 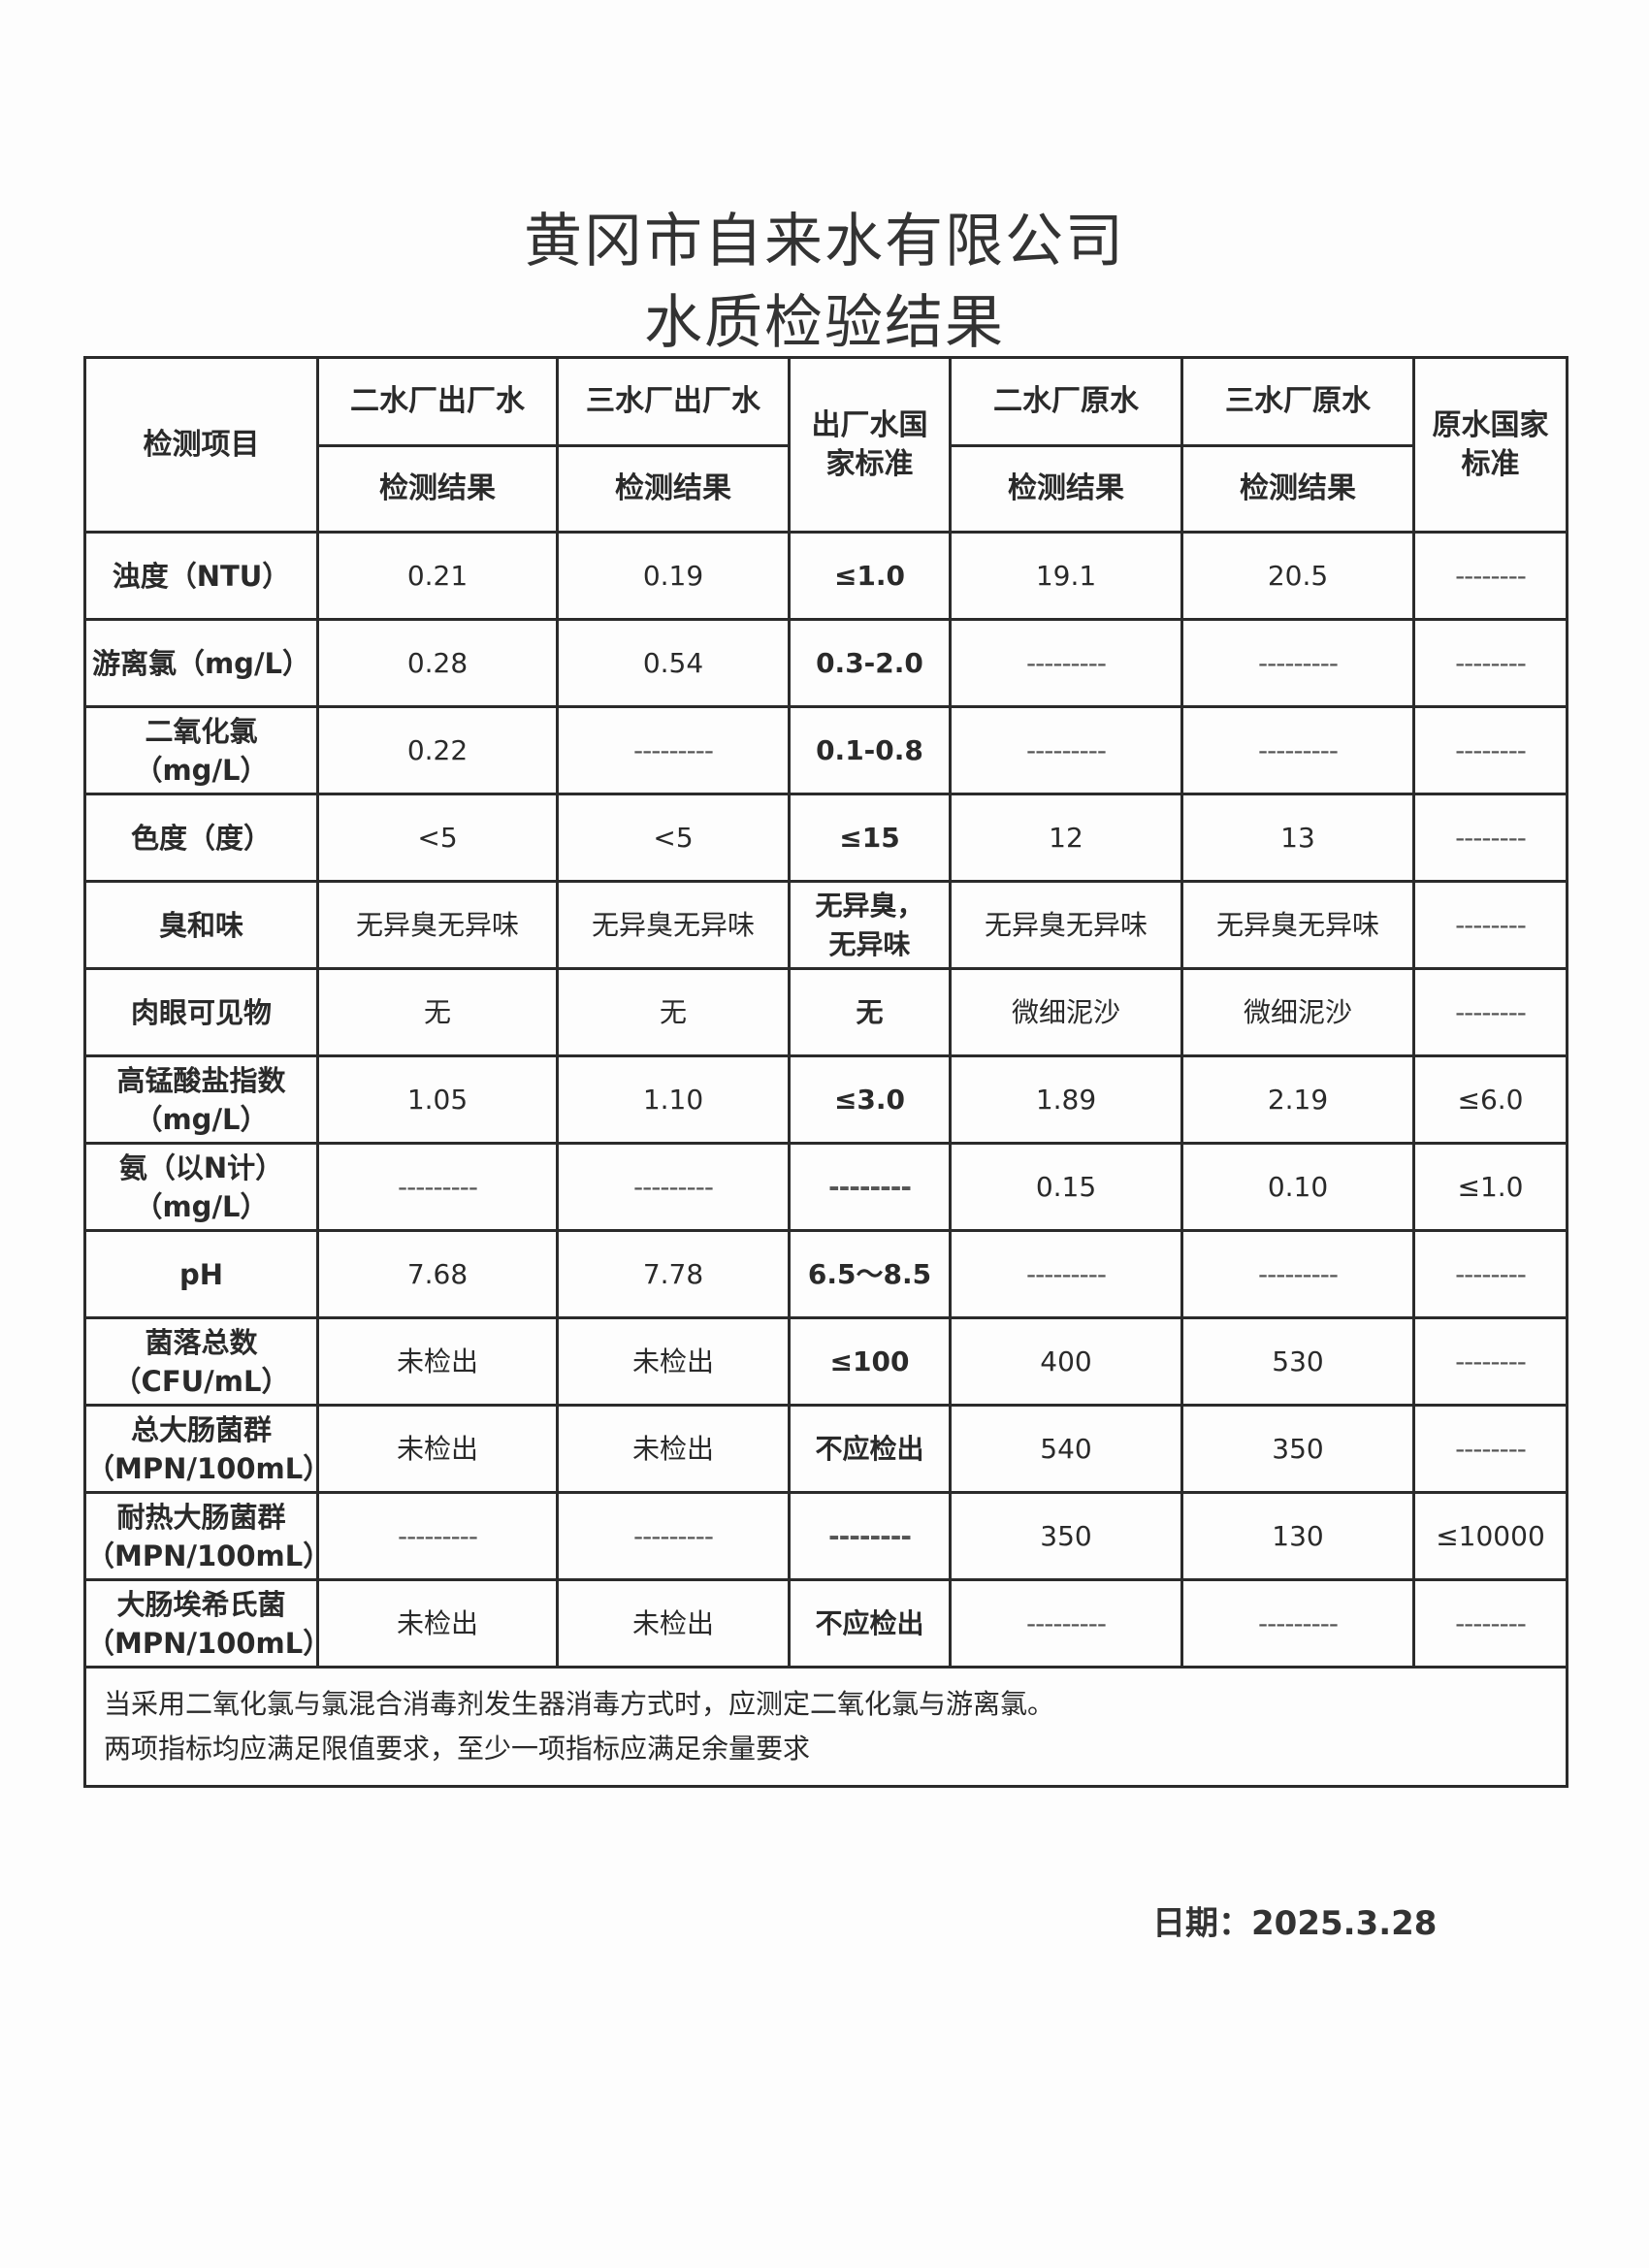 I want to click on item-name: 二氧化氯（mg/L）, so click(x=201, y=750).